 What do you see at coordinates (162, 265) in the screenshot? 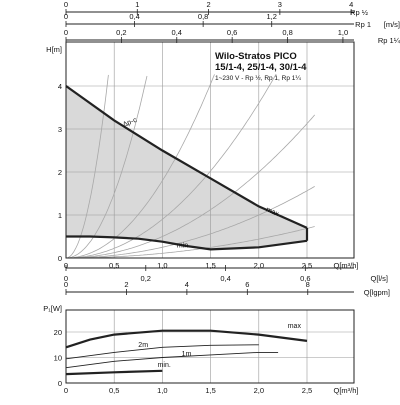
I see `head-x-tick-label: 1,0` at bounding box center [162, 265].